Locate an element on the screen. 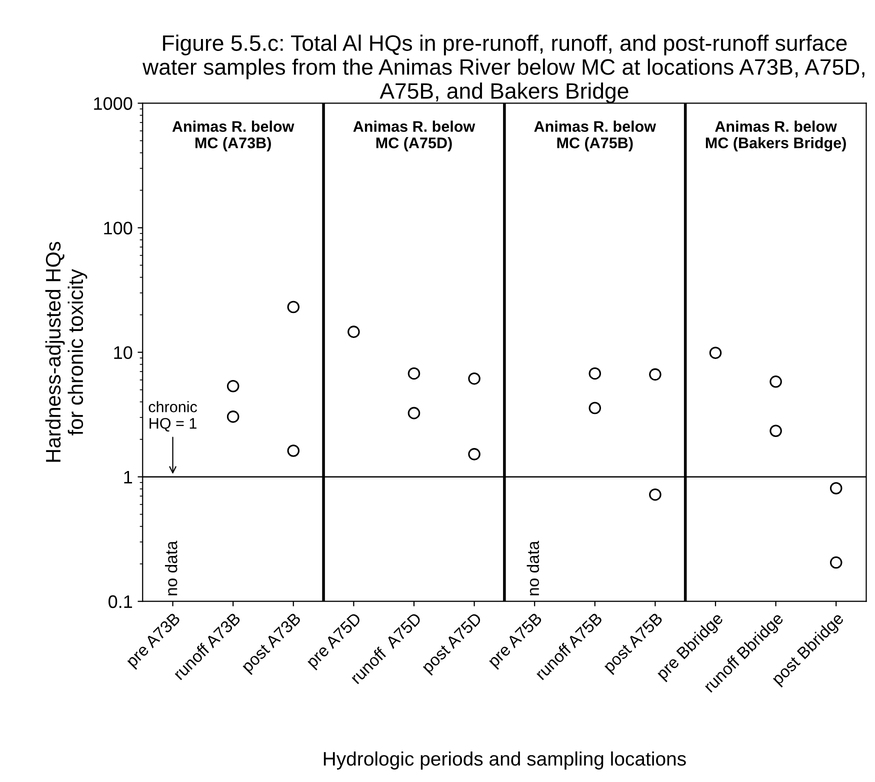 The height and width of the screenshot is (782, 875). y-tick-label: 100 is located at coordinates (118, 228).